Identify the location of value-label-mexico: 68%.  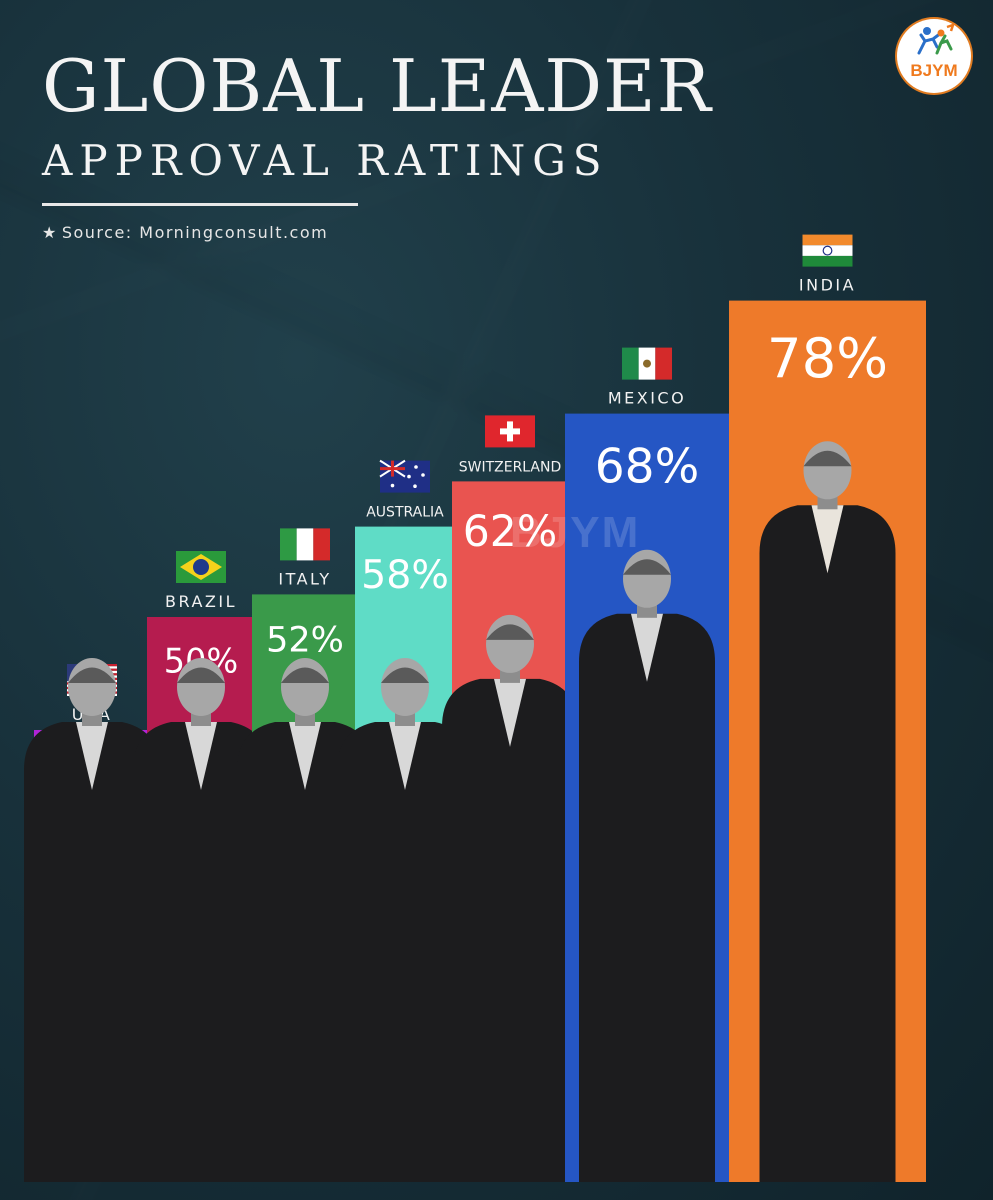
(647, 467).